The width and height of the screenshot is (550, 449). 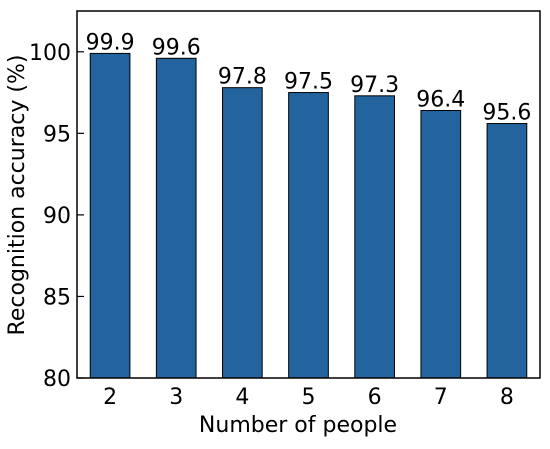 I want to click on y-tick-label: 80, so click(x=57, y=379).